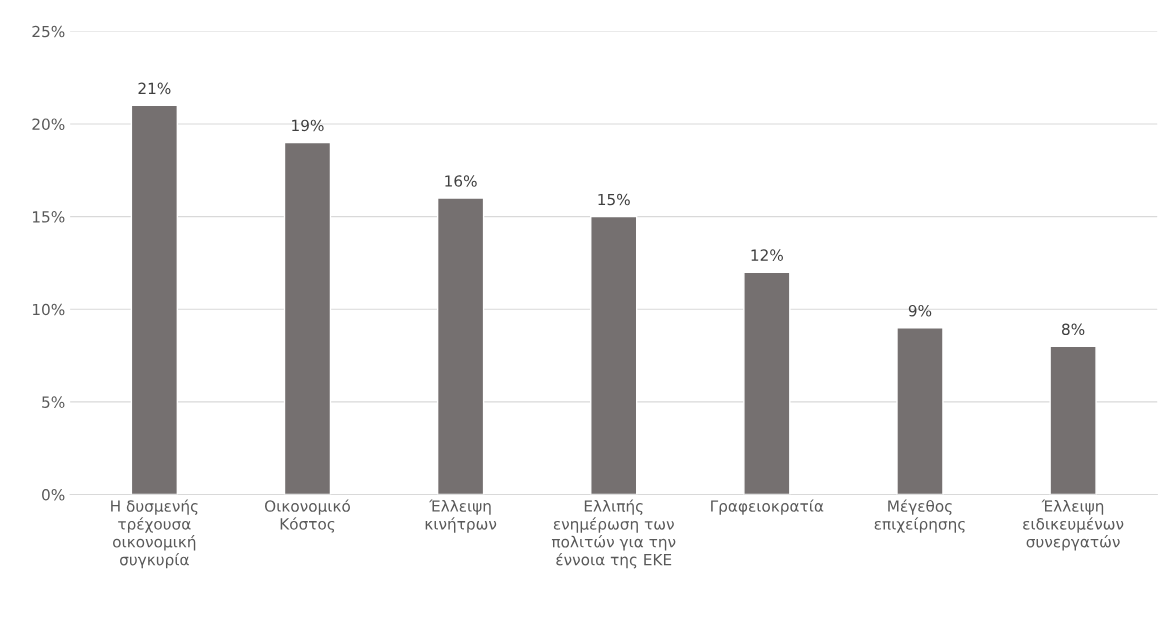  Describe the element at coordinates (767, 255) in the screenshot. I see `data-label: 12%` at that location.